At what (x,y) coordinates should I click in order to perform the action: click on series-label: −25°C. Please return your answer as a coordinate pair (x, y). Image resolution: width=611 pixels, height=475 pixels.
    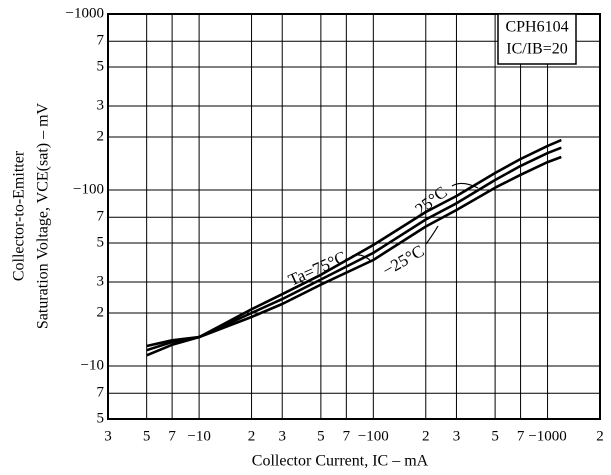
    Looking at the image, I should click on (403, 260).